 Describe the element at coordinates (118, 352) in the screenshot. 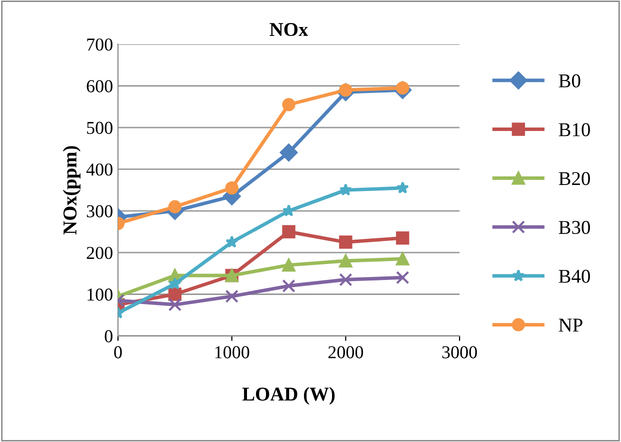

I see `x-tick-label: 0` at that location.